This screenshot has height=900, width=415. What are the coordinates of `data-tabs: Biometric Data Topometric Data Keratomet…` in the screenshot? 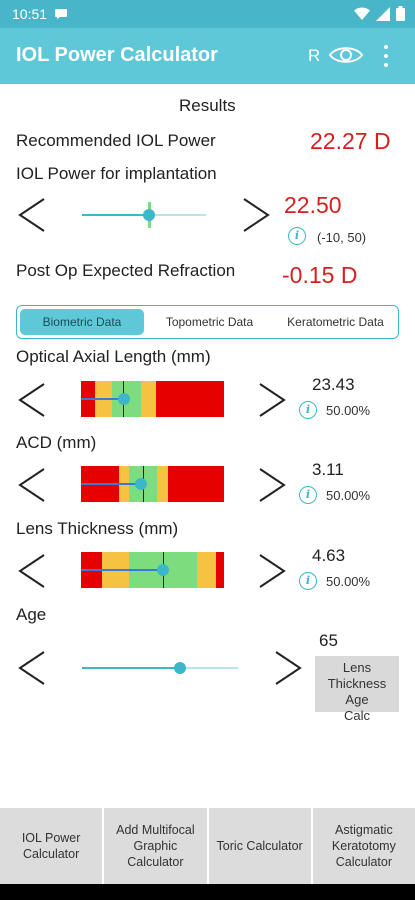 It's located at (207, 322).